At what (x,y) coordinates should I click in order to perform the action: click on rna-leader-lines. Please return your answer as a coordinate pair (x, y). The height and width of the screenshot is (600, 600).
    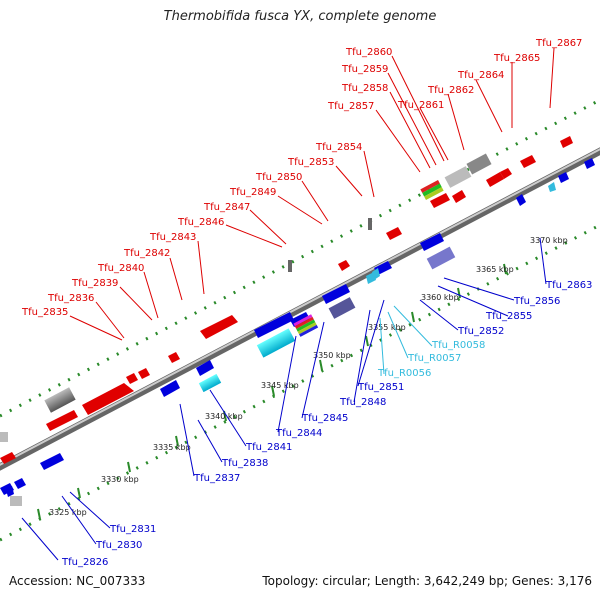
    Looking at the image, I should click on (406, 340).